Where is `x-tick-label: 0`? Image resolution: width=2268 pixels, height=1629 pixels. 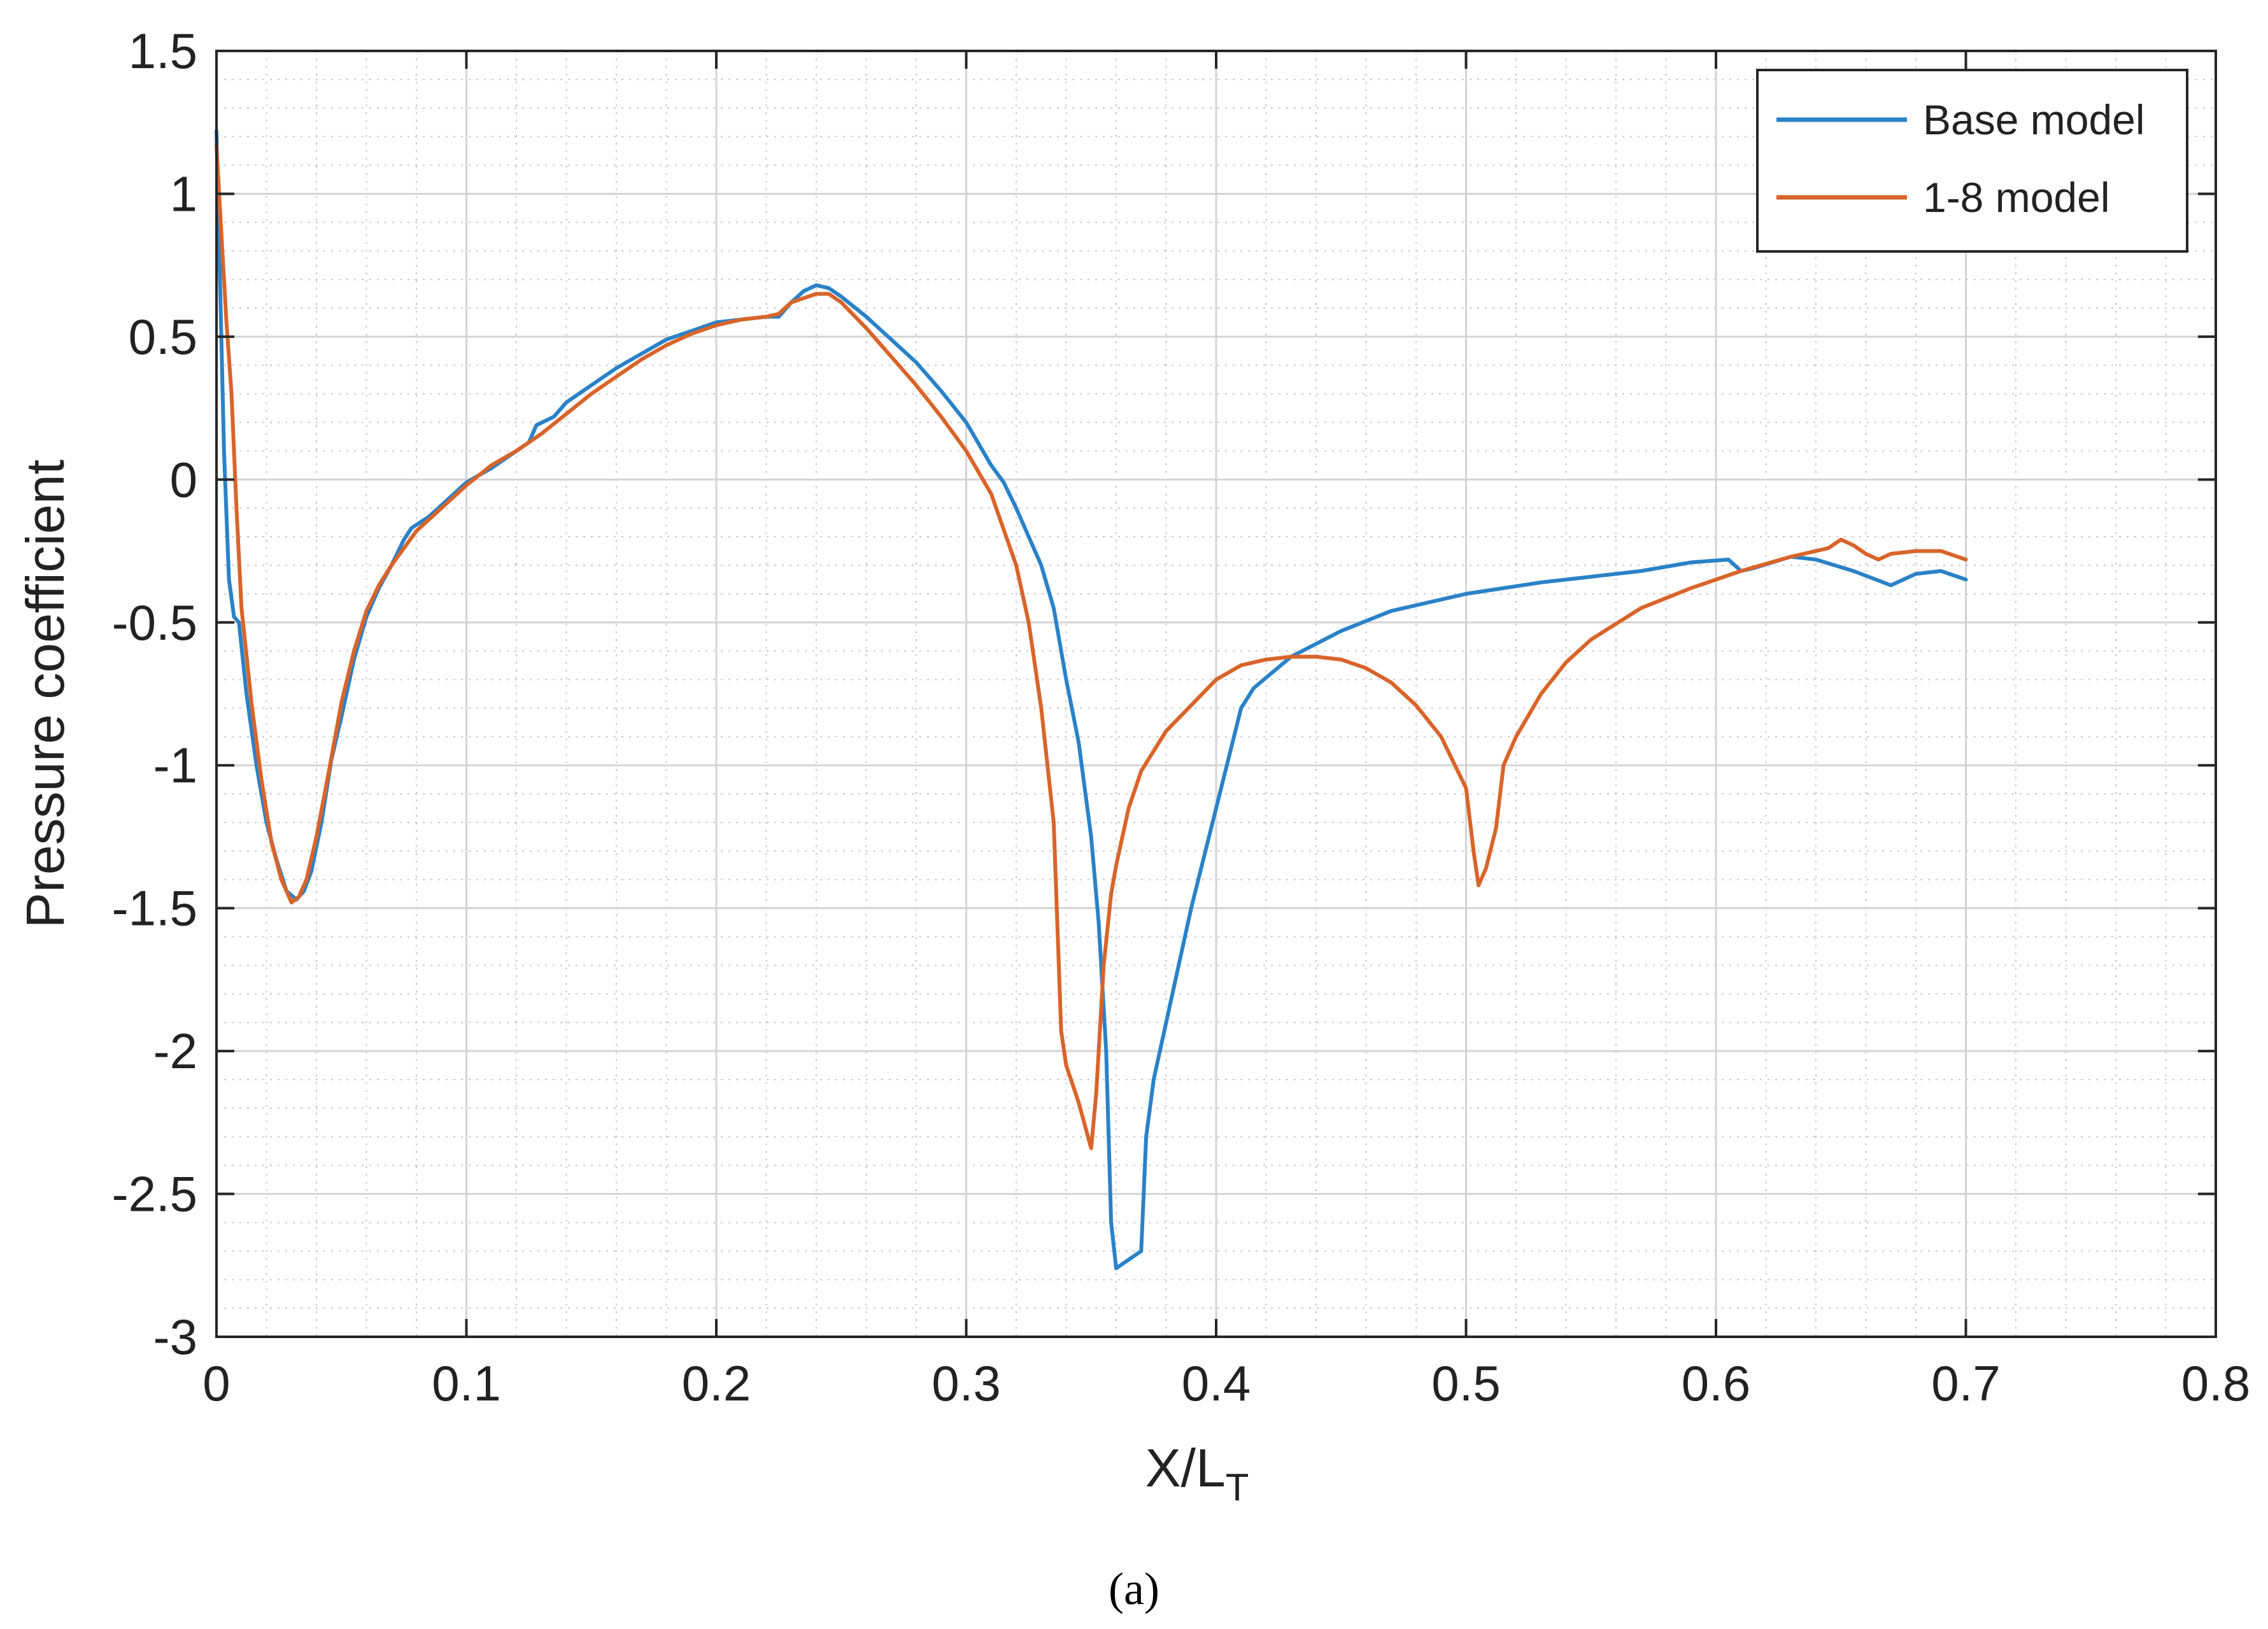 x-tick-label: 0 is located at coordinates (216, 1383).